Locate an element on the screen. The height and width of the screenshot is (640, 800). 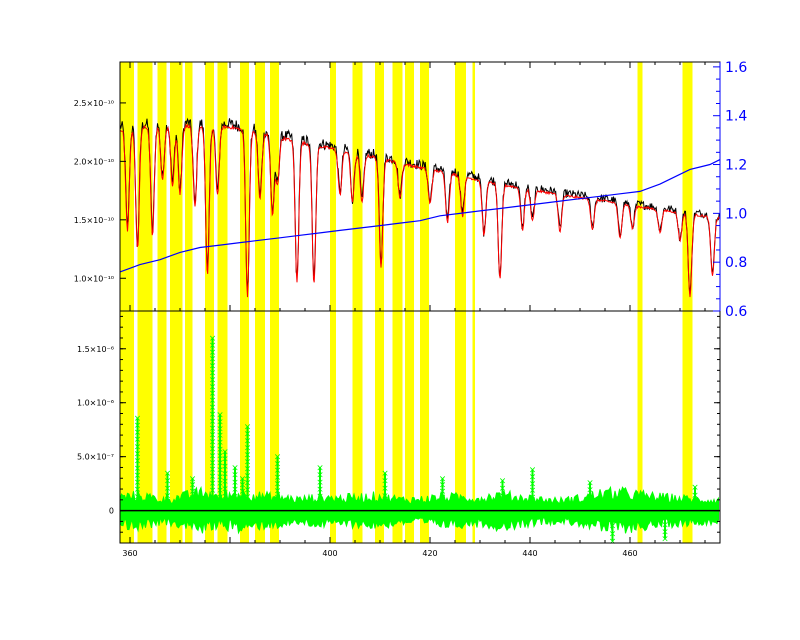
right-y-tick-label: 0.8 is located at coordinates (736, 263).